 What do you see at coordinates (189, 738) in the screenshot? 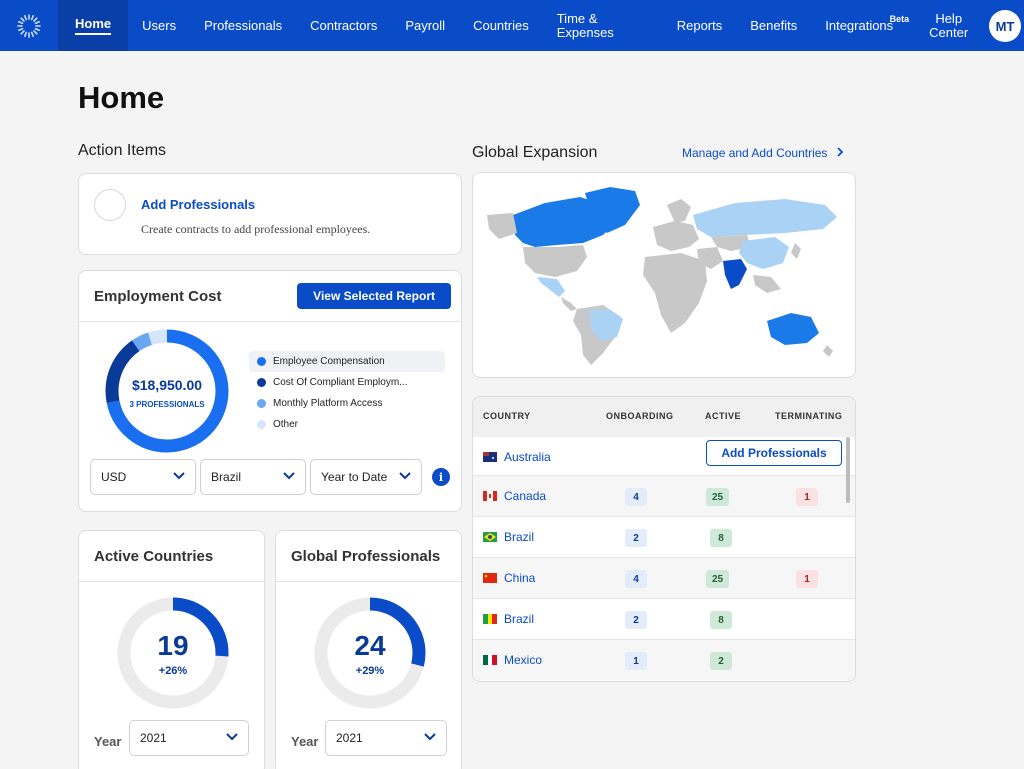
I see `active-countries-year-select: 2021` at bounding box center [189, 738].